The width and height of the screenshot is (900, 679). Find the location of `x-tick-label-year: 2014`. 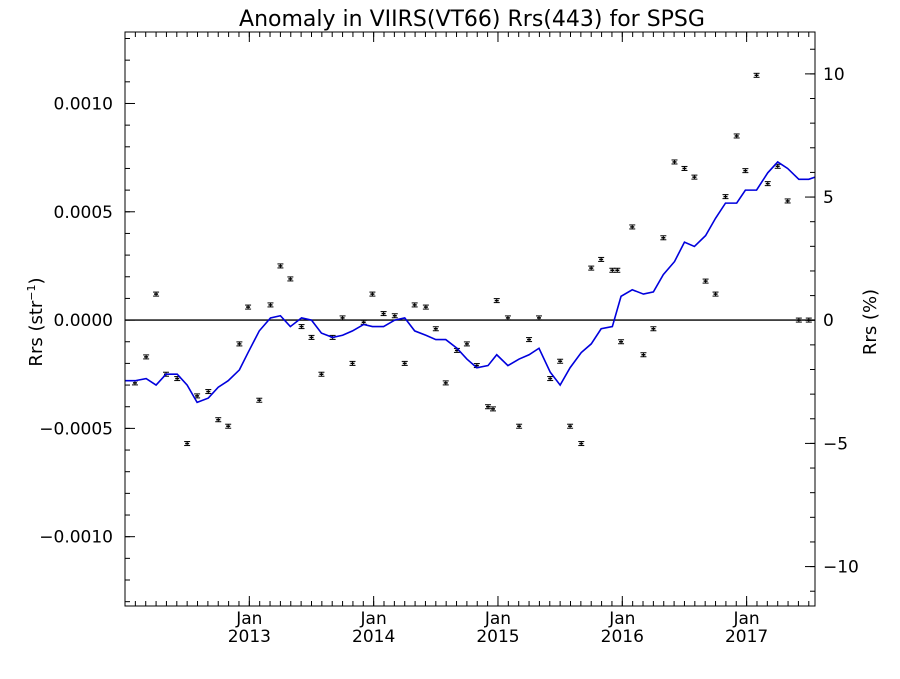

x-tick-label-year: 2014 is located at coordinates (373, 637).